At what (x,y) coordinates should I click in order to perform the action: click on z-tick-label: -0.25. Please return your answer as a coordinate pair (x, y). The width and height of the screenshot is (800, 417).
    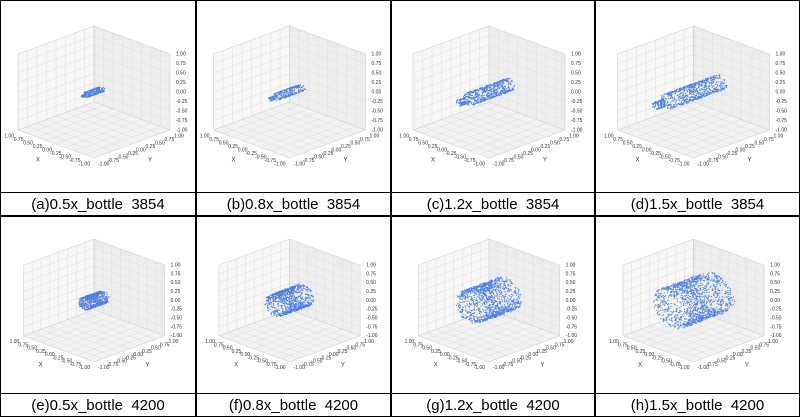
    Looking at the image, I should click on (782, 102).